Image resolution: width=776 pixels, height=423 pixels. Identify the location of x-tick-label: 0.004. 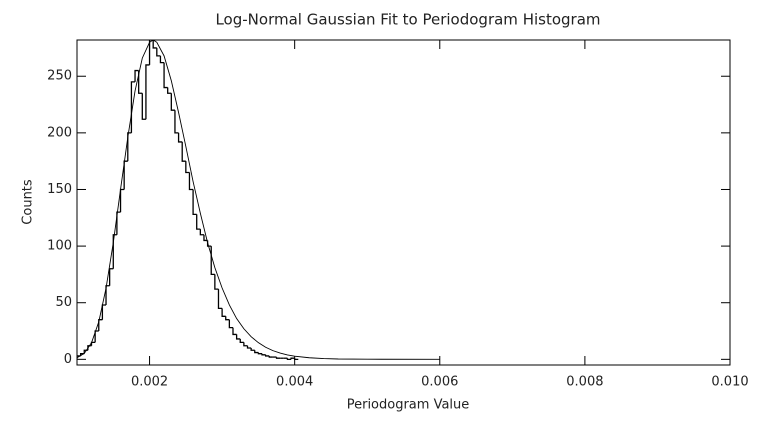
(294, 382).